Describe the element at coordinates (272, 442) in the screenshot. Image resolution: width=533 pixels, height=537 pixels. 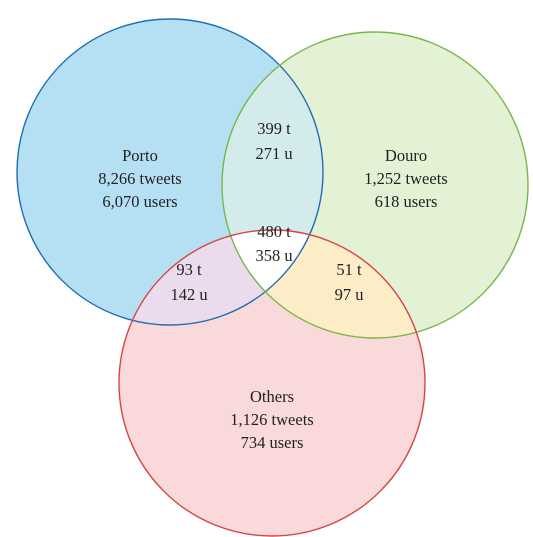
I see `others-users: 734 users` at that location.